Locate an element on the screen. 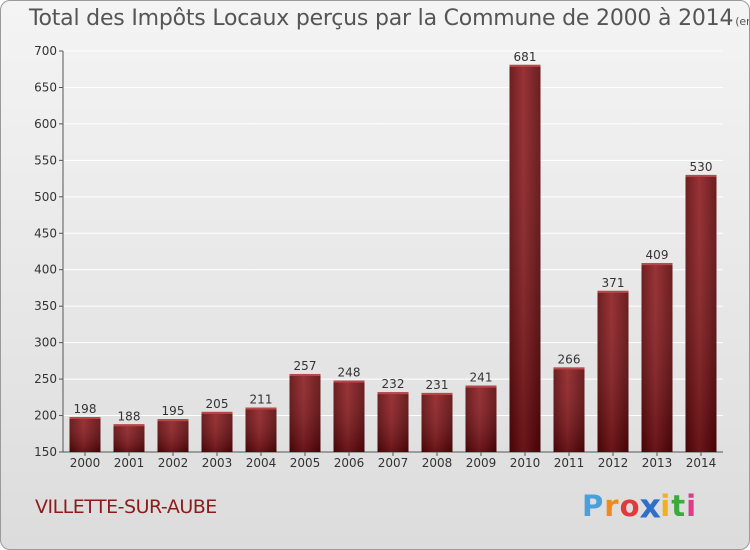  data-label: 248 is located at coordinates (349, 373).